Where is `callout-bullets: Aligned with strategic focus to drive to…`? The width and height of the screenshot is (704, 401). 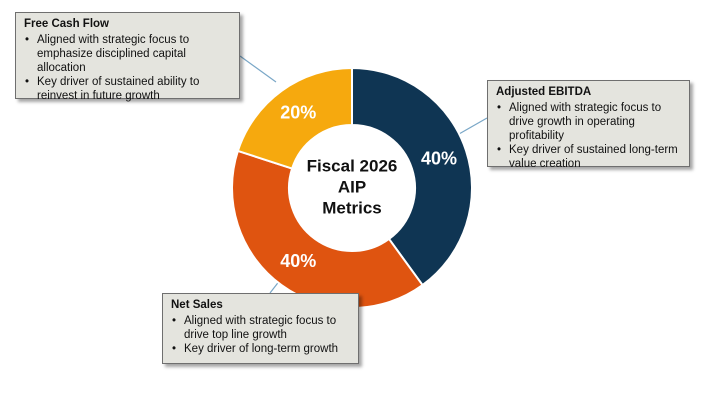 callout-bullets: Aligned with strategic focus to drive to… is located at coordinates (260, 335).